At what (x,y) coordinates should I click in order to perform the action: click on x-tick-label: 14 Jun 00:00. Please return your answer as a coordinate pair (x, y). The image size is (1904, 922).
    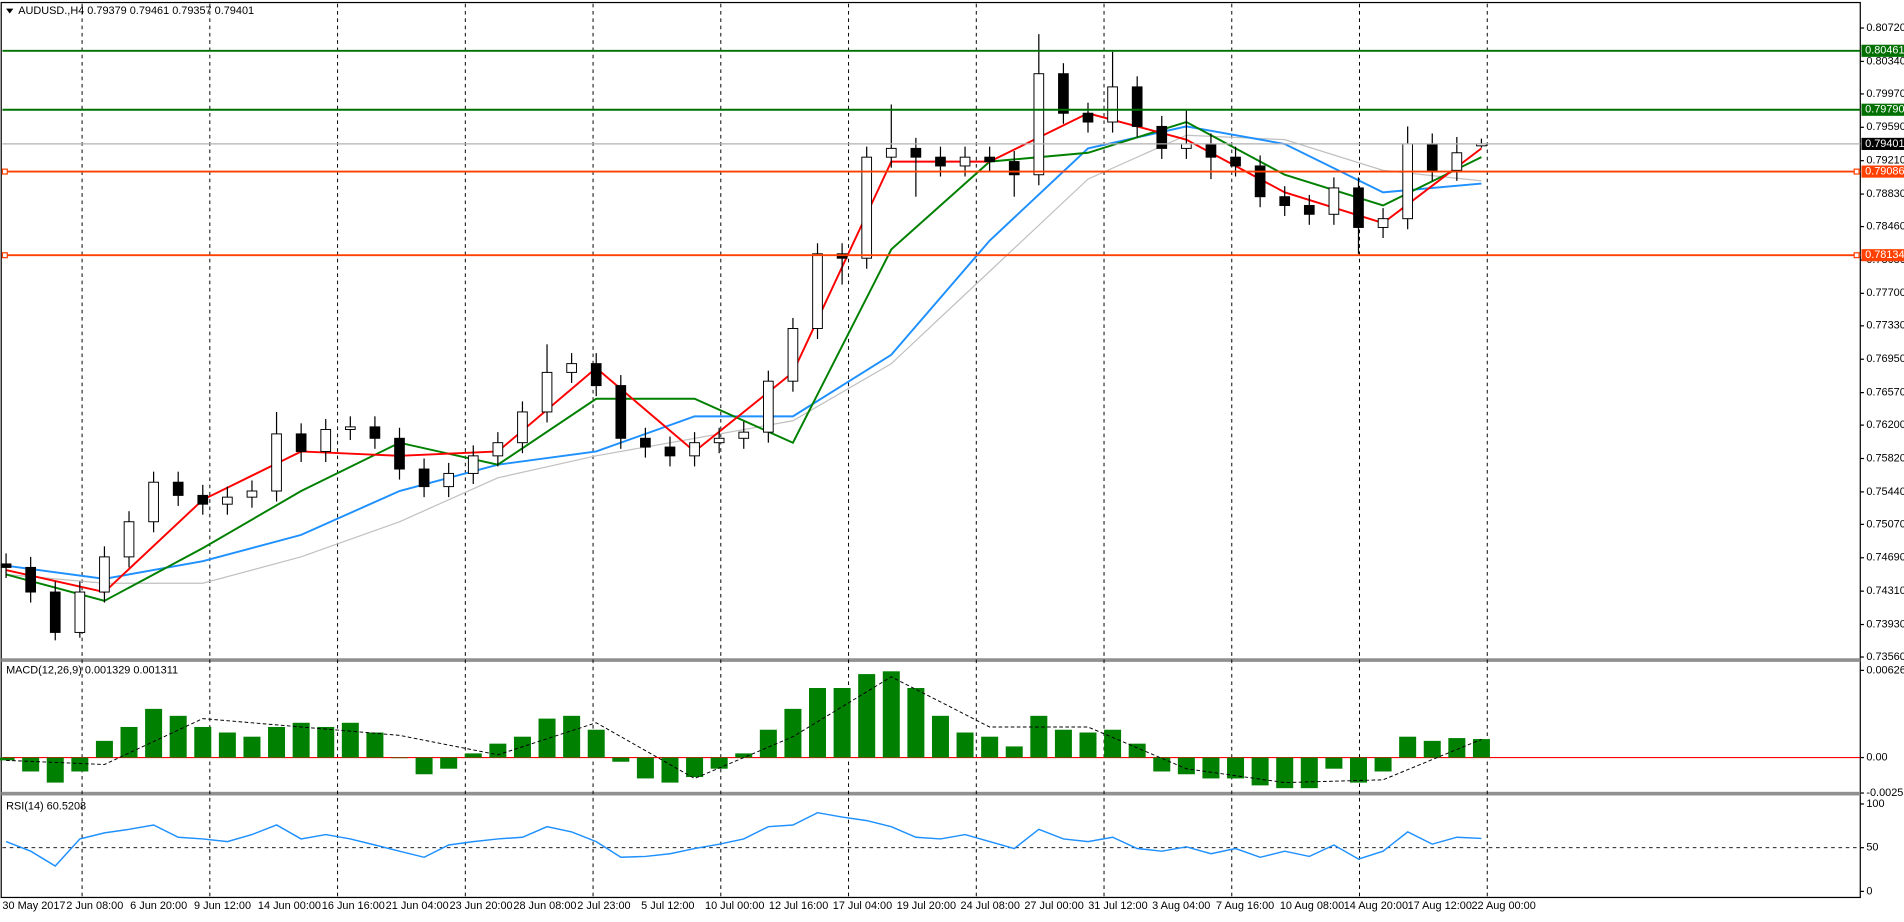
    Looking at the image, I should click on (289, 906).